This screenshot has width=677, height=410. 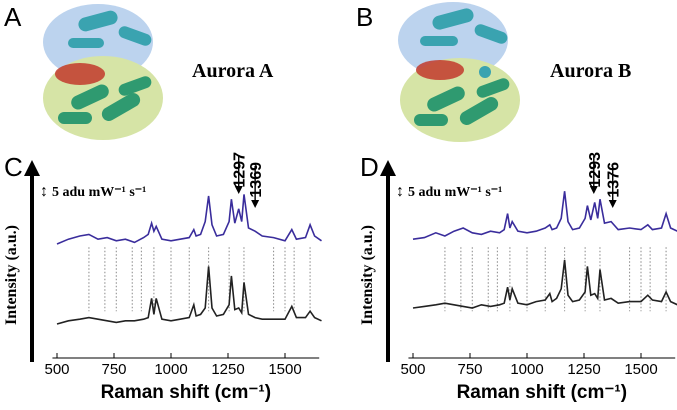 I want to click on protein-name: Aurora B, so click(x=590, y=71).